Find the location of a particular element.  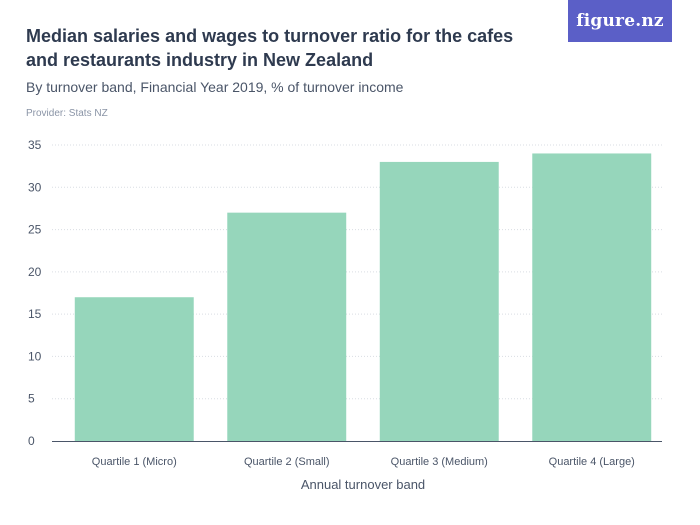

x-category-label: Quartile 2 (Small) is located at coordinates (287, 462).